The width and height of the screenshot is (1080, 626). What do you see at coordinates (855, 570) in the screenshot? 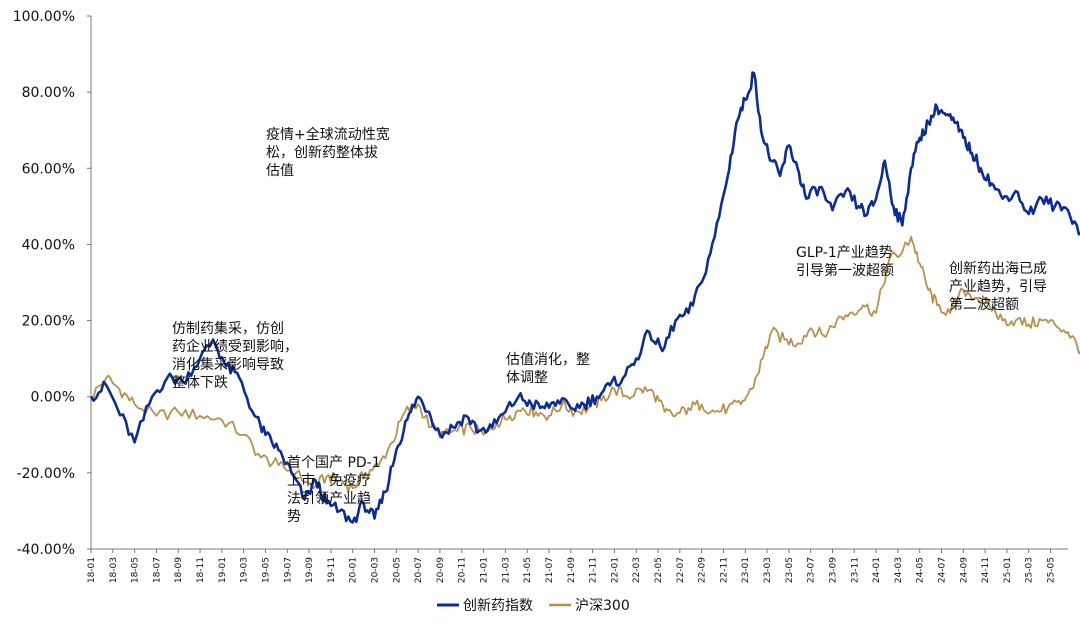
I see `x-tick-label: 23-11` at bounding box center [855, 570].